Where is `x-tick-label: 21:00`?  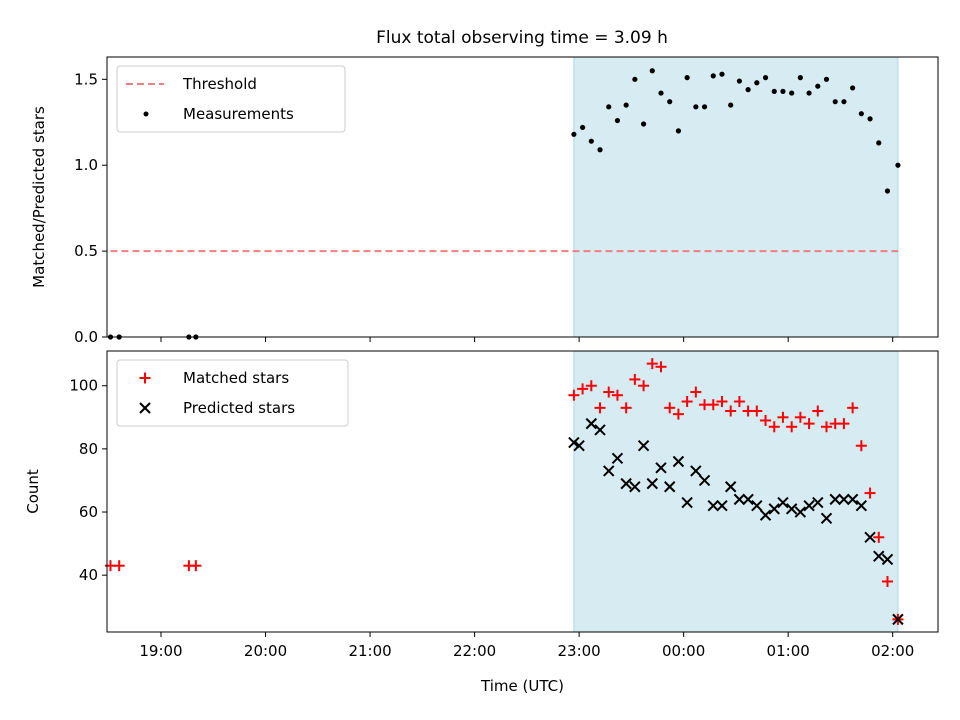 x-tick-label: 21:00 is located at coordinates (369, 651).